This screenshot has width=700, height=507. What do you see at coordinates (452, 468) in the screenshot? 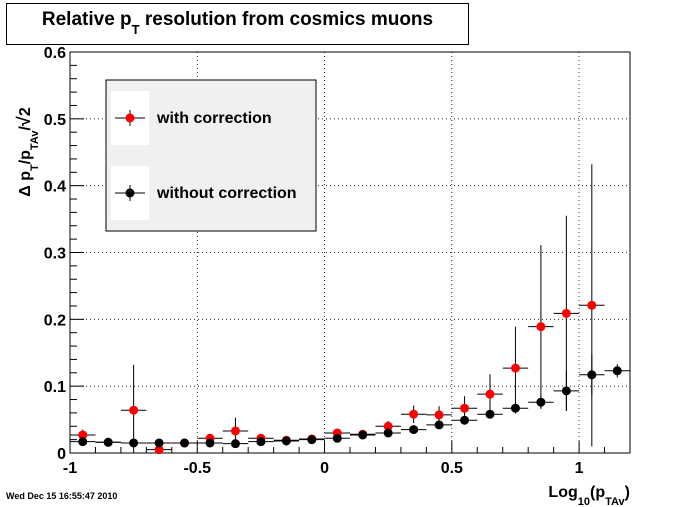
I see `x-tick-label: 0.5` at bounding box center [452, 468].